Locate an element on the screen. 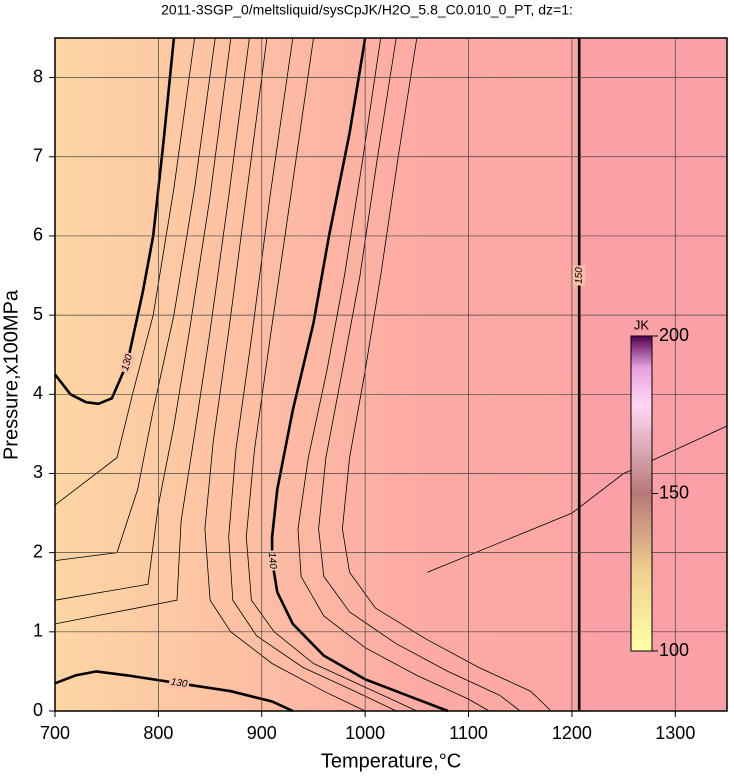 This screenshot has height=776, width=734. y-tick-label: 4 is located at coordinates (38, 393).